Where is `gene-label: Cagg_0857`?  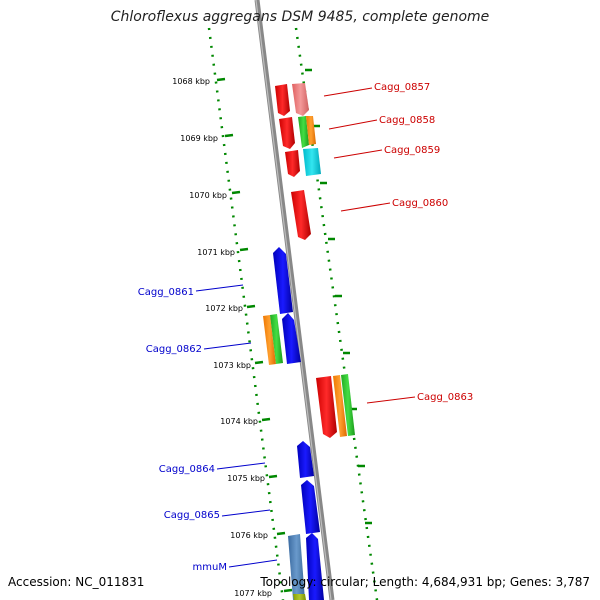
gene-label: Cagg_0857 is located at coordinates (402, 87).